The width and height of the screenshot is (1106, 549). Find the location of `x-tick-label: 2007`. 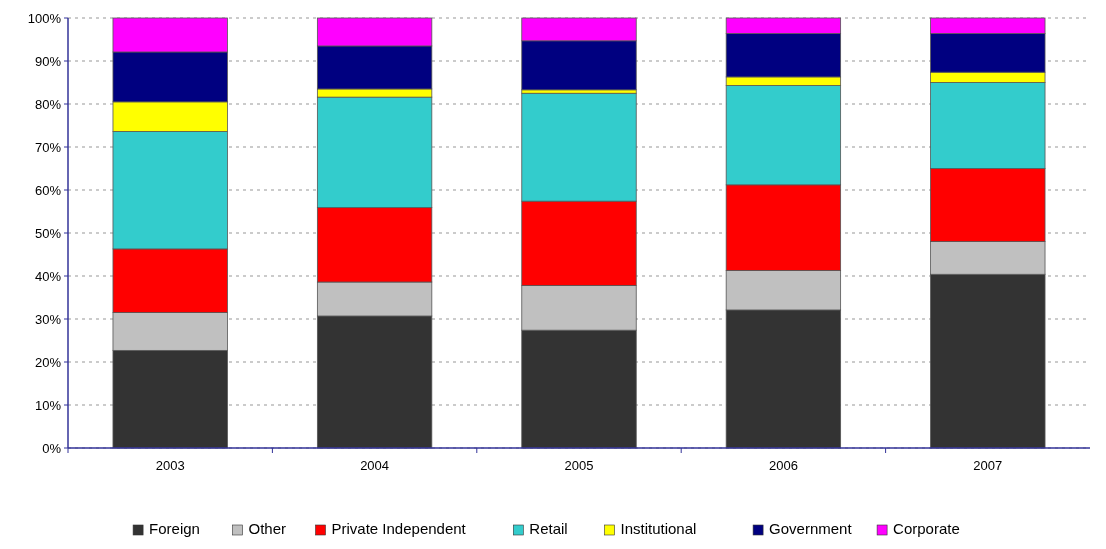

x-tick-label: 2007 is located at coordinates (988, 465).